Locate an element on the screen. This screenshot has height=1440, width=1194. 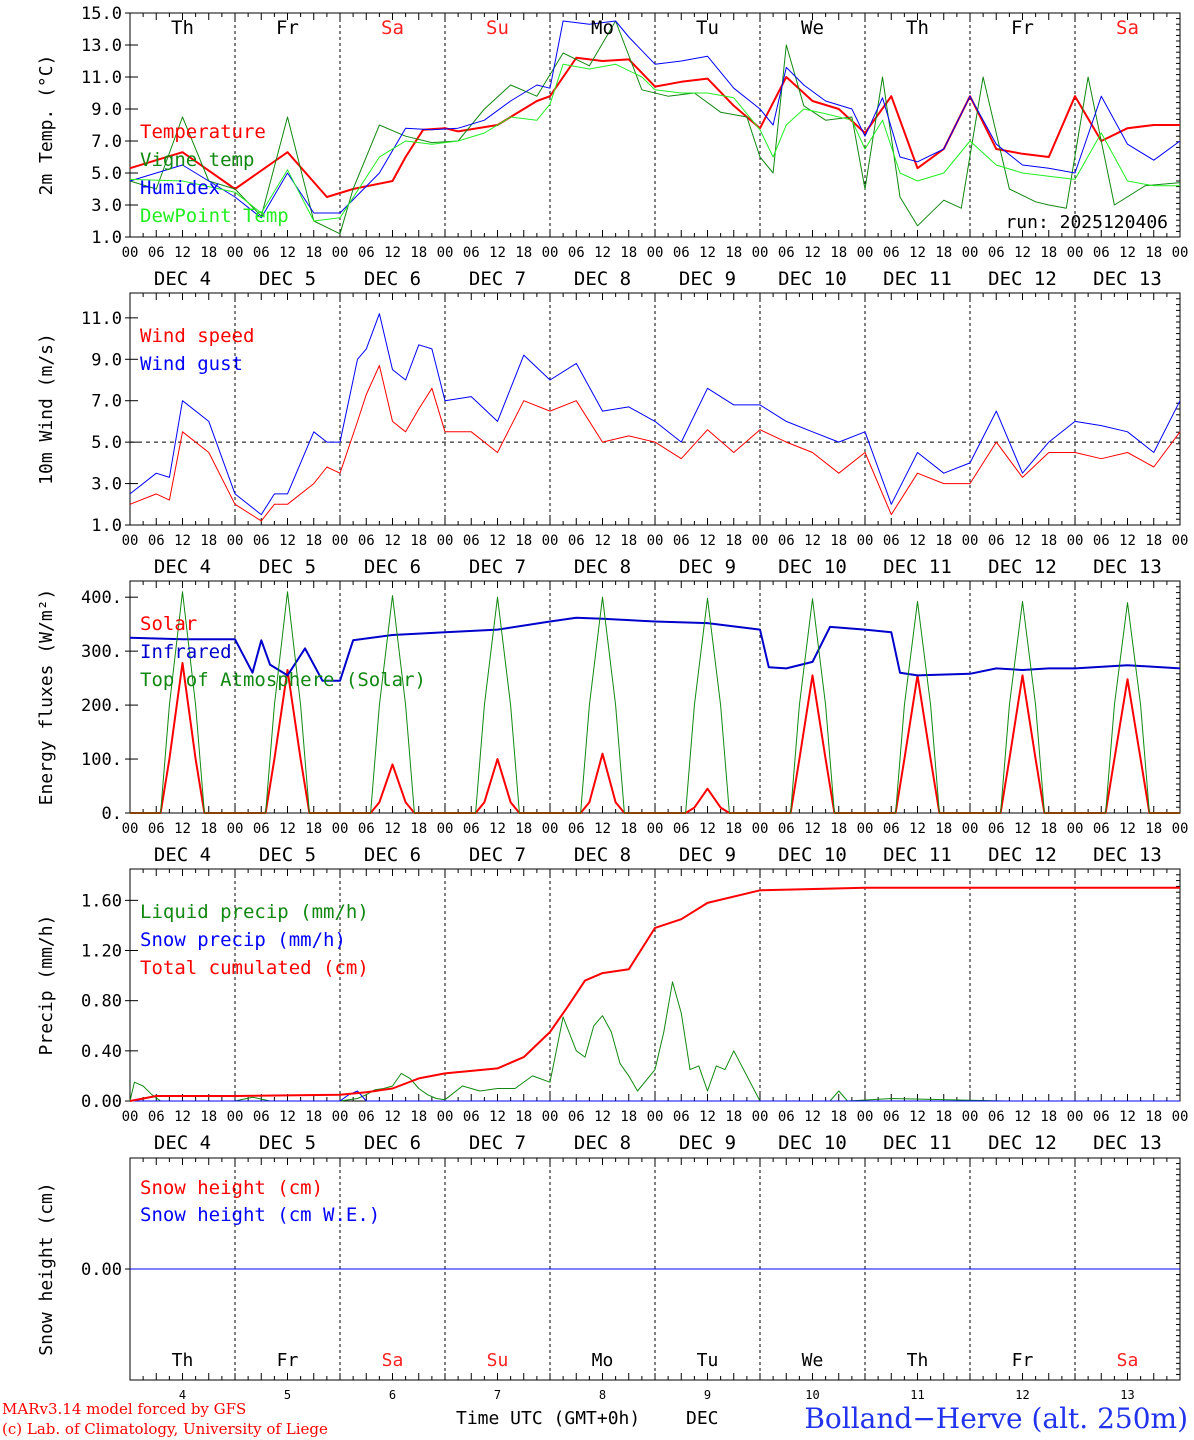
weekday-label: We is located at coordinates (813, 1360).